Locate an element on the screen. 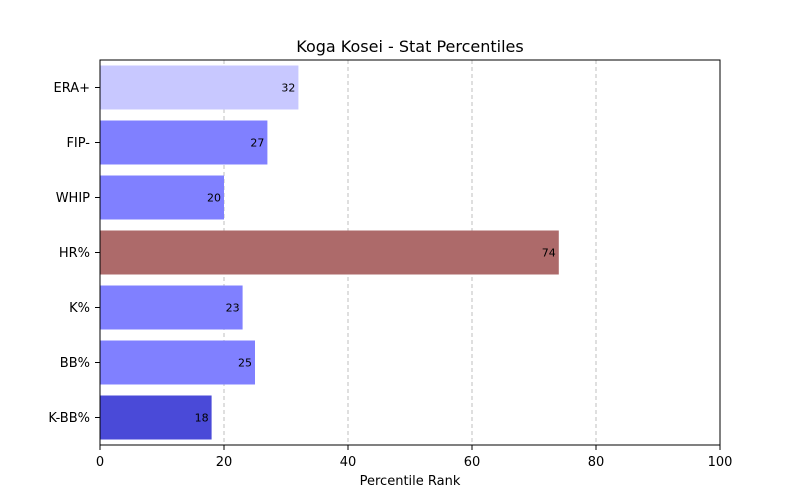  bar-value-label: 74 is located at coordinates (549, 253).